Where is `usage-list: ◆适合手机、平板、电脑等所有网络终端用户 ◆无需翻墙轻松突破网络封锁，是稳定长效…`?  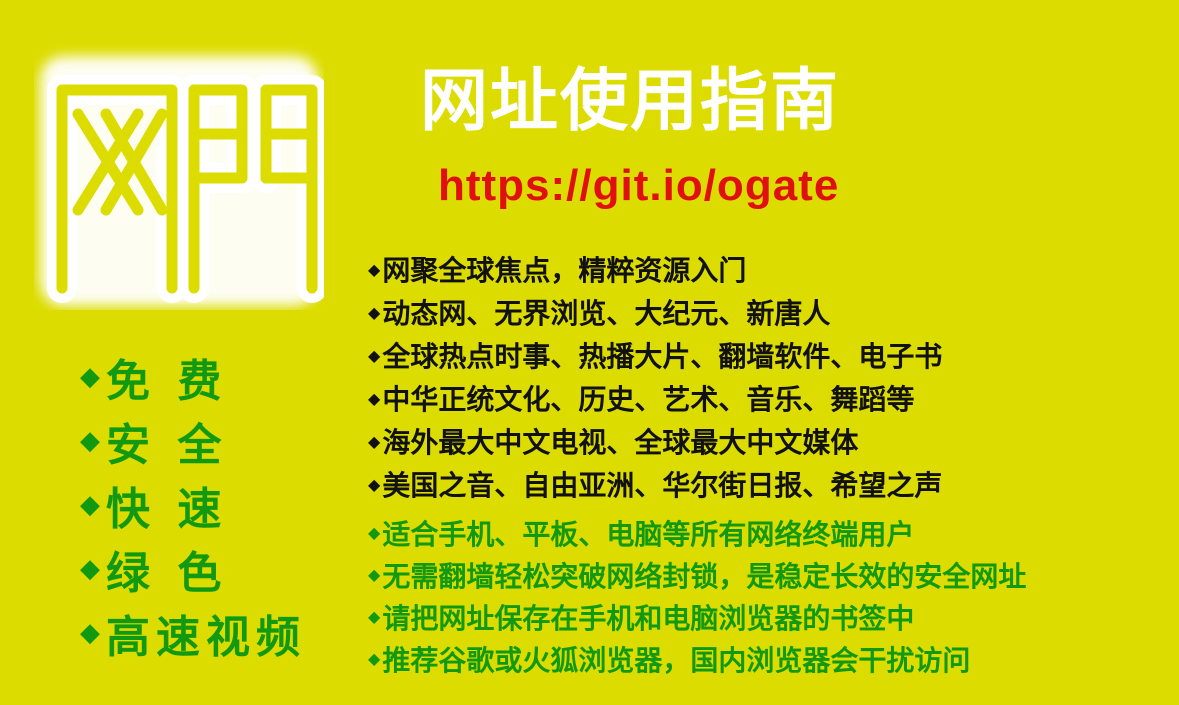
usage-list: ◆适合手机、平板、电脑等所有网络终端用户 ◆无需翻墙轻松突破网络封锁，是稳定长效… is located at coordinates (697, 598).